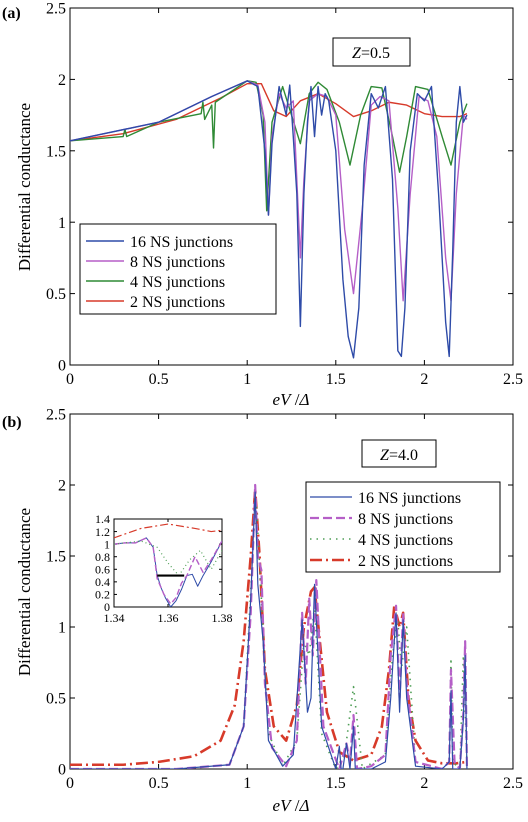  What do you see at coordinates (114, 618) in the screenshot?
I see `inset-x-tick-label: 1.34` at bounding box center [114, 618].